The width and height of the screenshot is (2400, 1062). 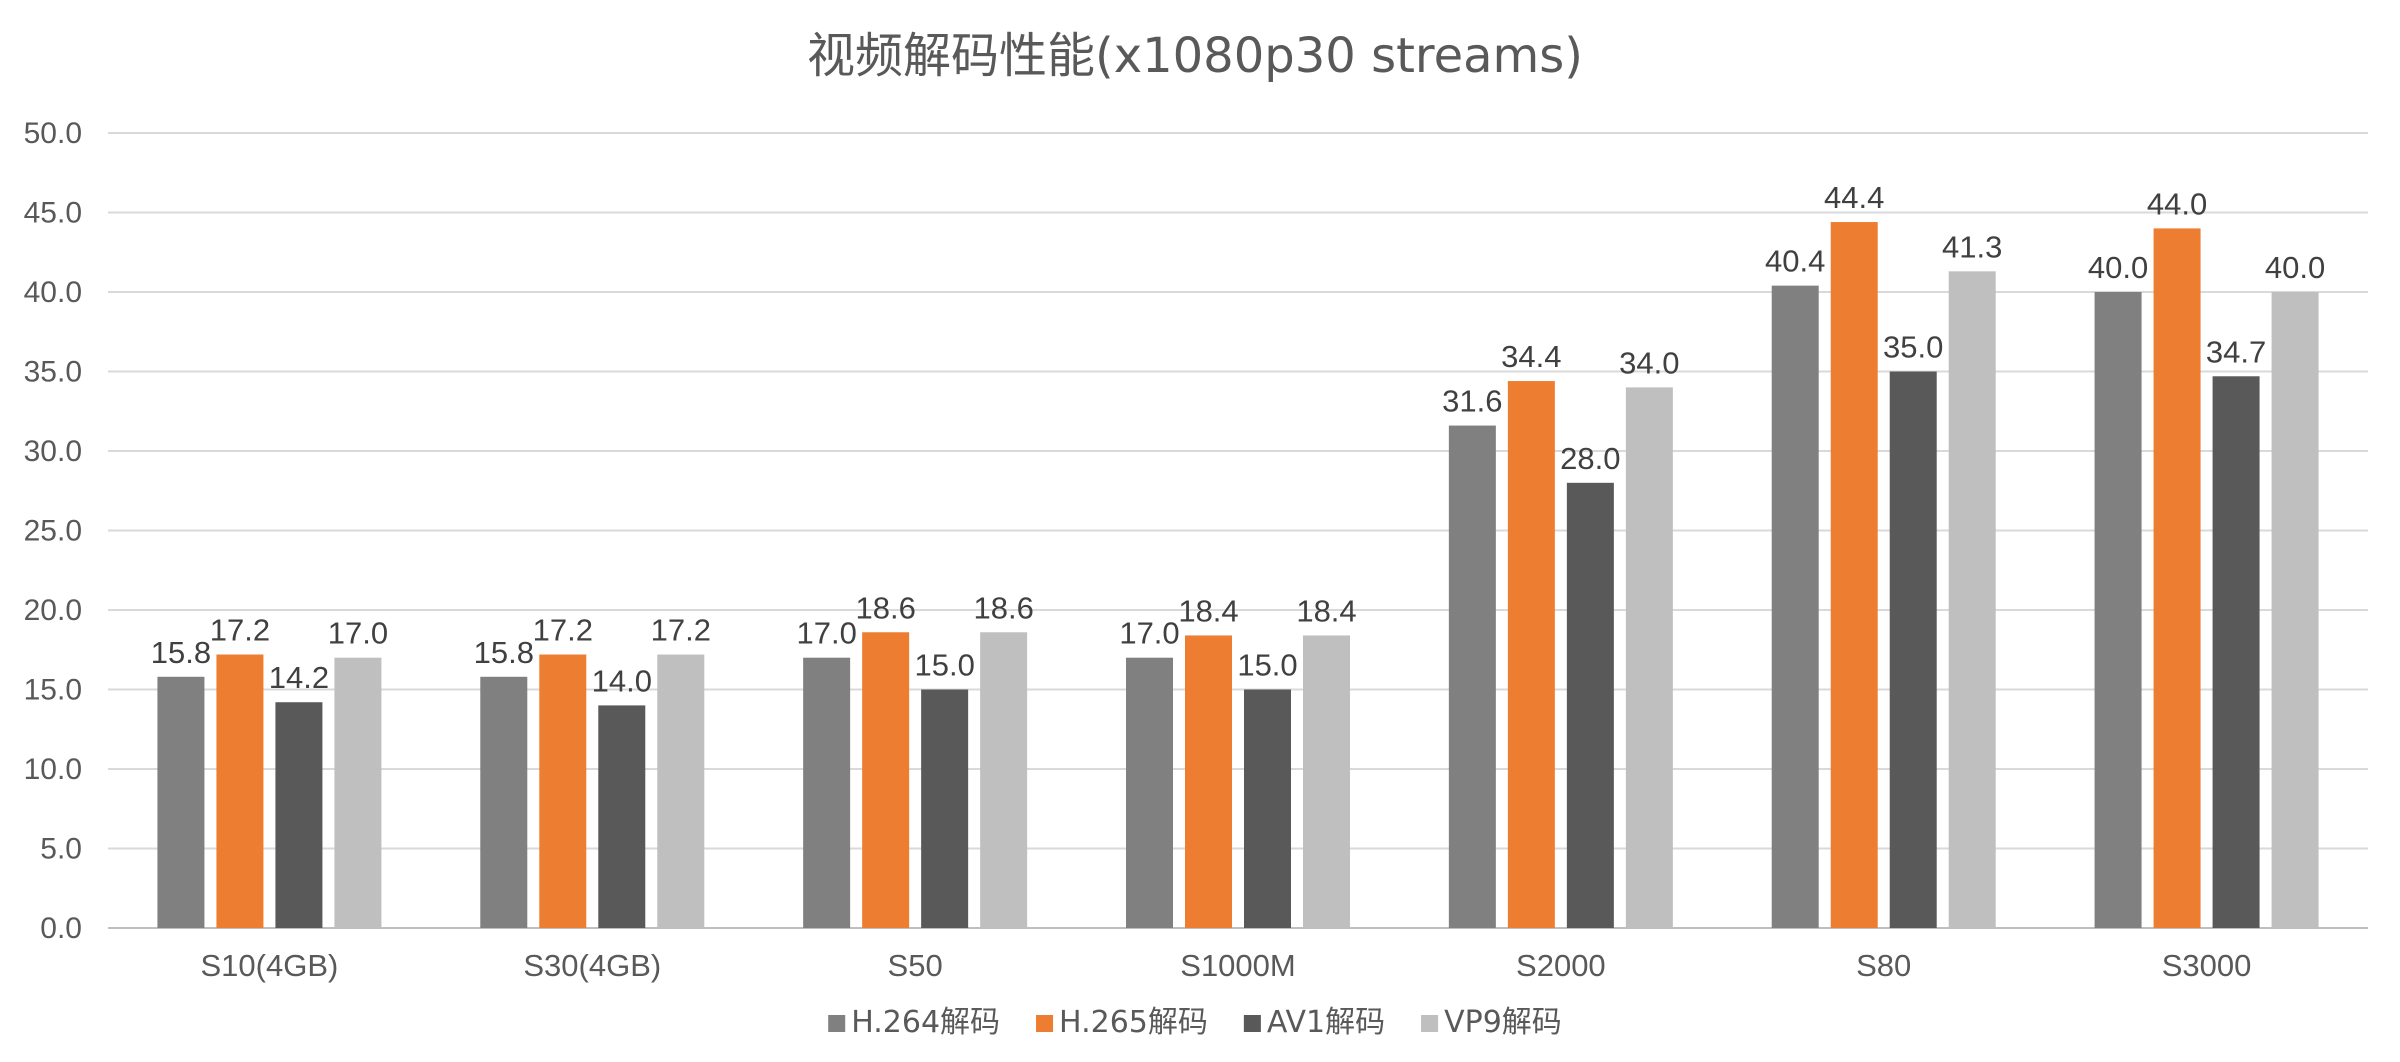 What do you see at coordinates (53, 133) in the screenshot?
I see `y-tick-label: 50.0` at bounding box center [53, 133].